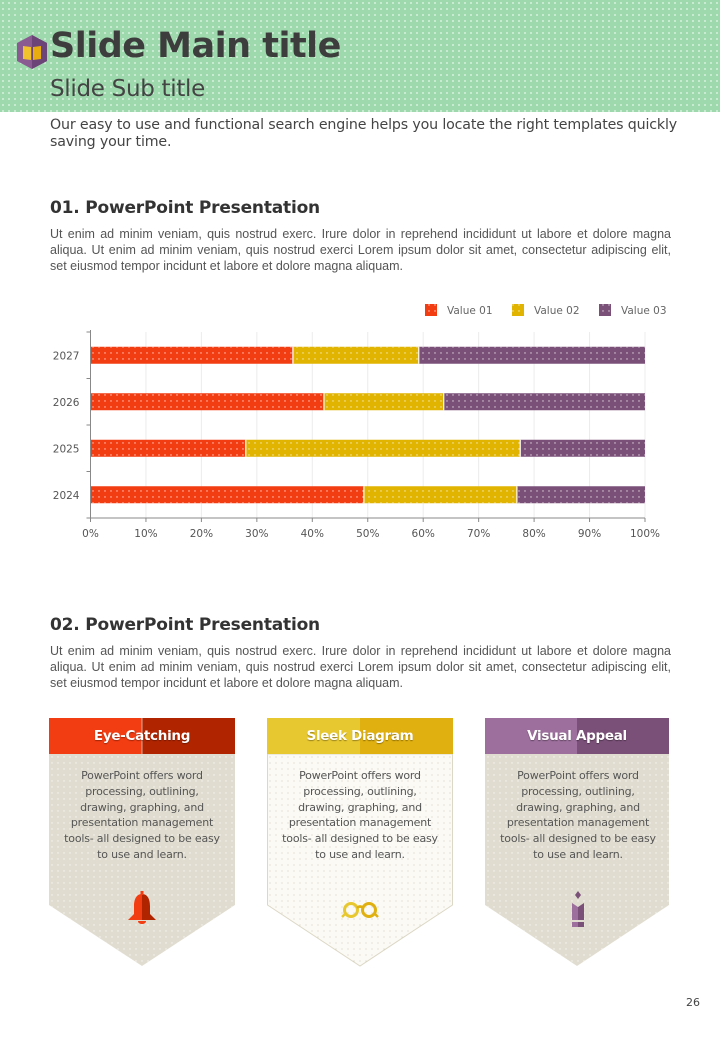 The width and height of the screenshot is (720, 1040). What do you see at coordinates (66, 496) in the screenshot?
I see `y-tick-label: 2024` at bounding box center [66, 496].